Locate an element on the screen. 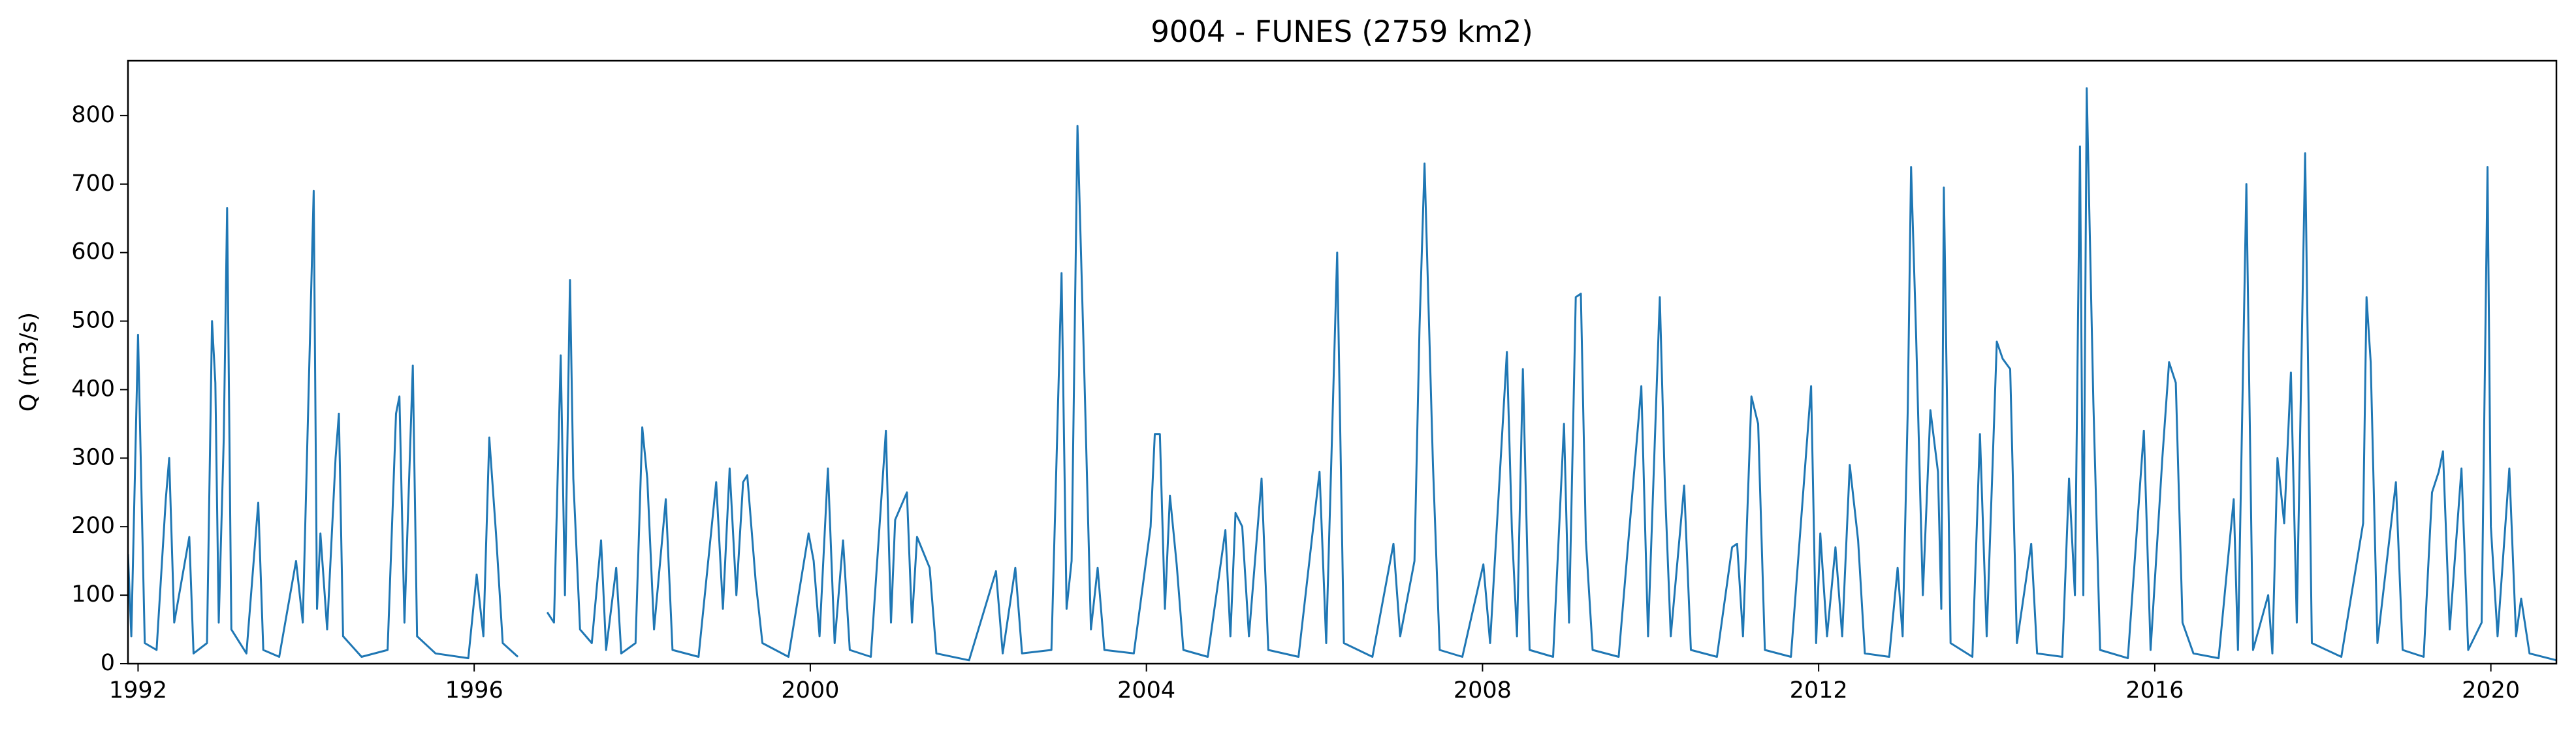  y-axis-label: Q (m3/s) is located at coordinates (29, 362).